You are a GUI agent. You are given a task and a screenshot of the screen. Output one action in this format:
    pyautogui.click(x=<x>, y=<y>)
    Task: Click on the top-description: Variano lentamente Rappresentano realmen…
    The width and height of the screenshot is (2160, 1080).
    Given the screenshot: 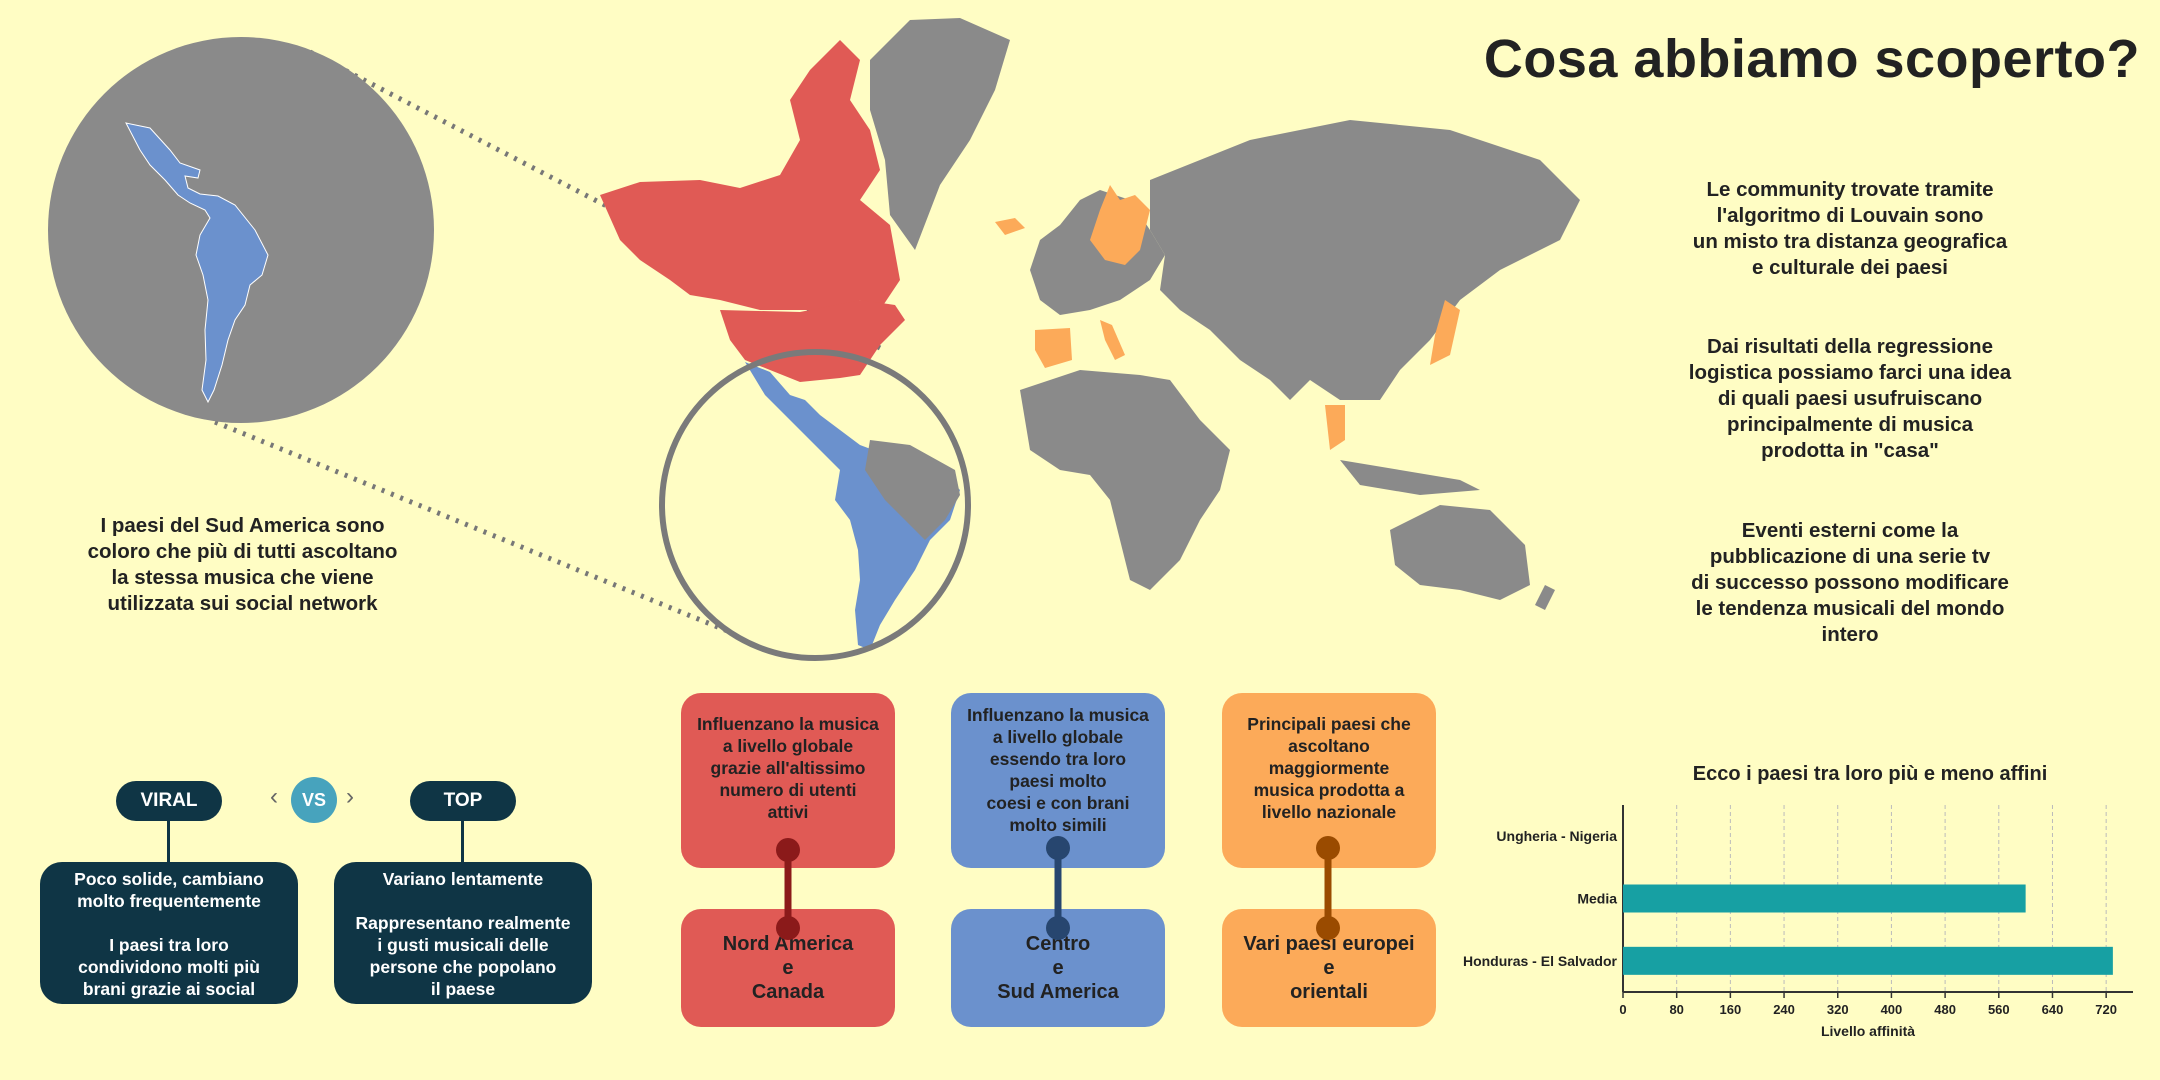 What is the action you would take?
    pyautogui.click(x=463, y=933)
    